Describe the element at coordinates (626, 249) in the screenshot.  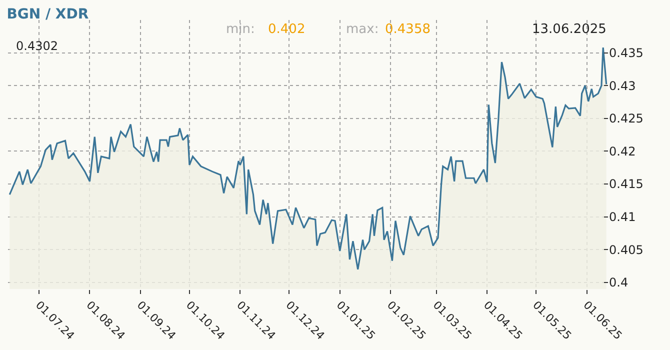
I see `y-tick-label: 0.405` at that location.